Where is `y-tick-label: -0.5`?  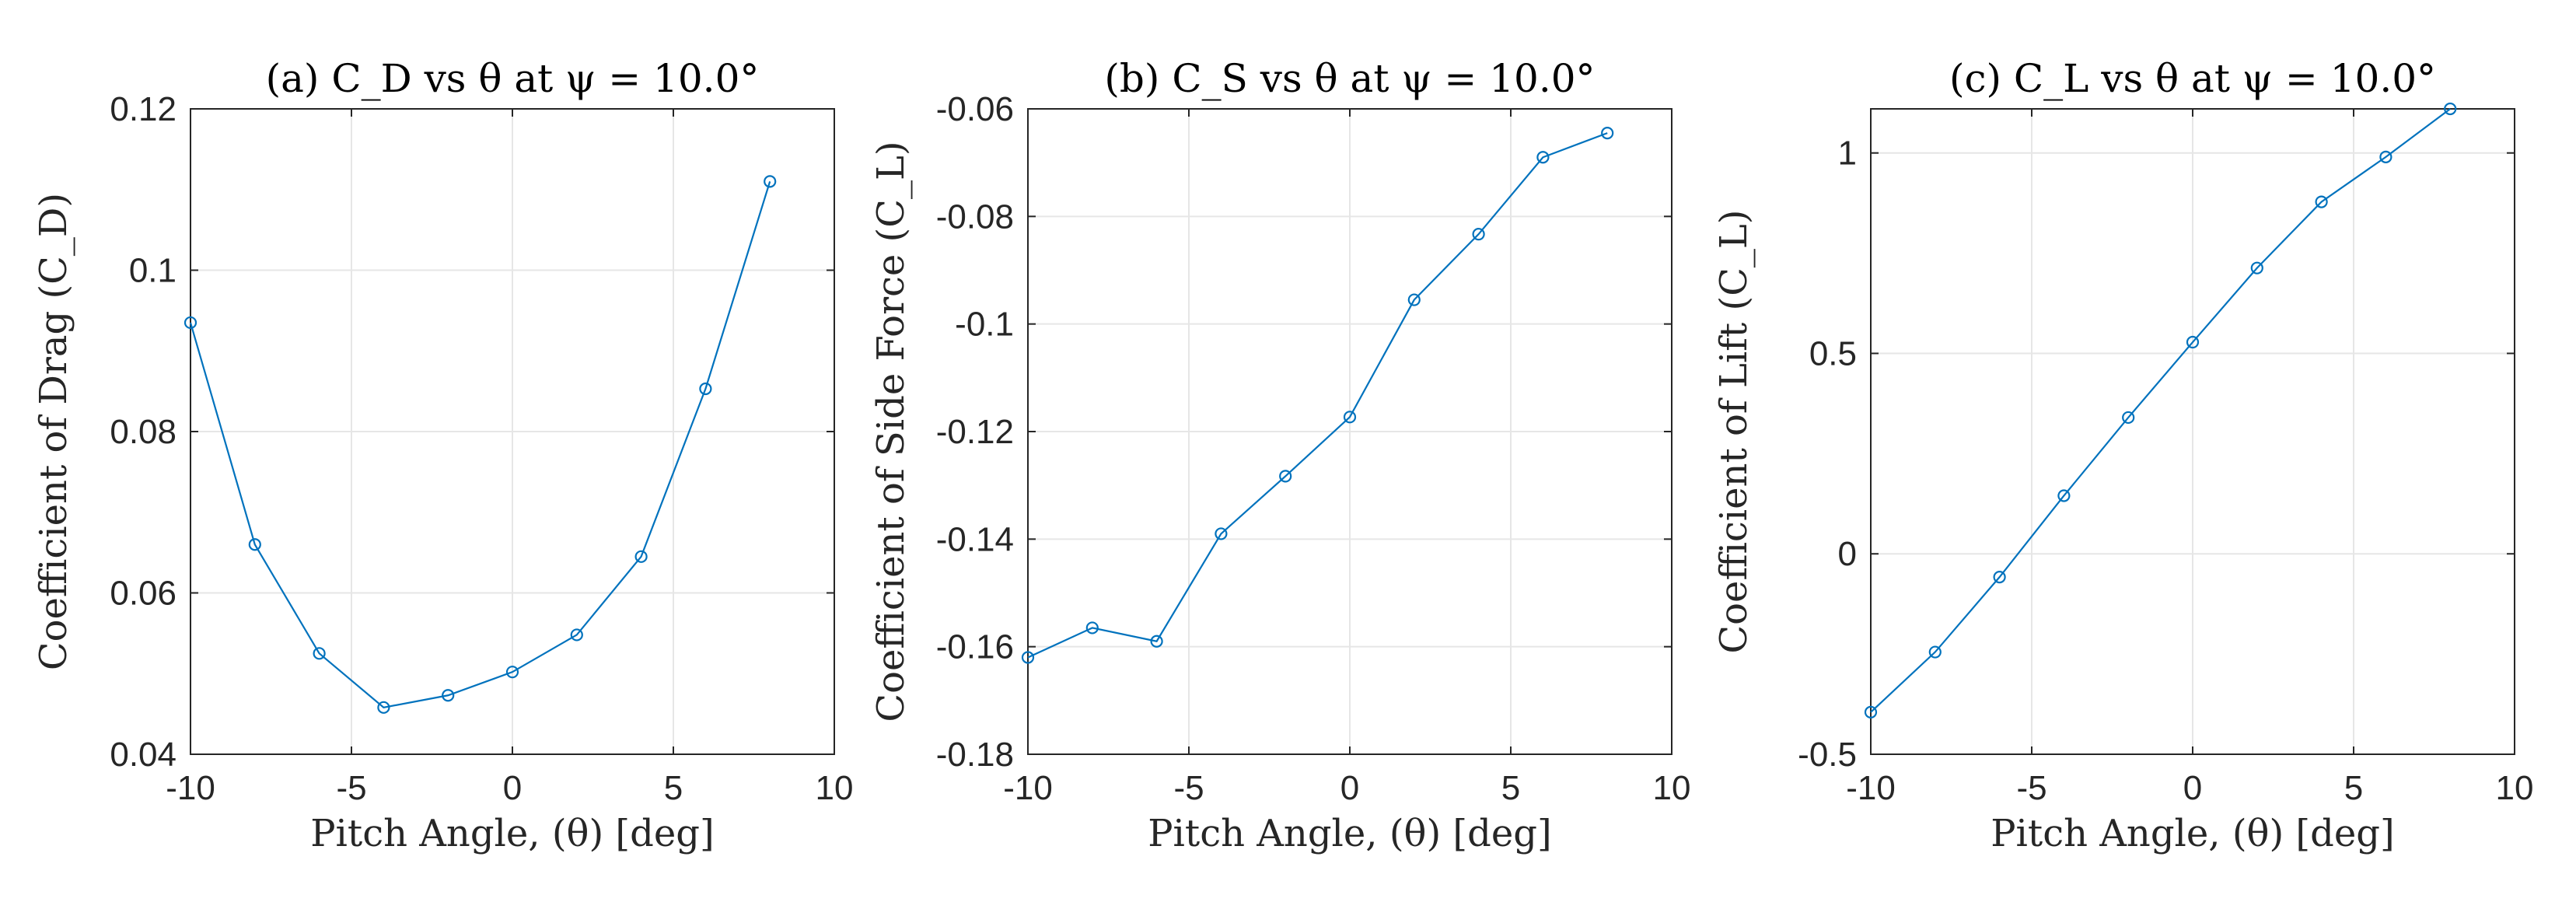 y-tick-label: -0.5 is located at coordinates (1827, 755).